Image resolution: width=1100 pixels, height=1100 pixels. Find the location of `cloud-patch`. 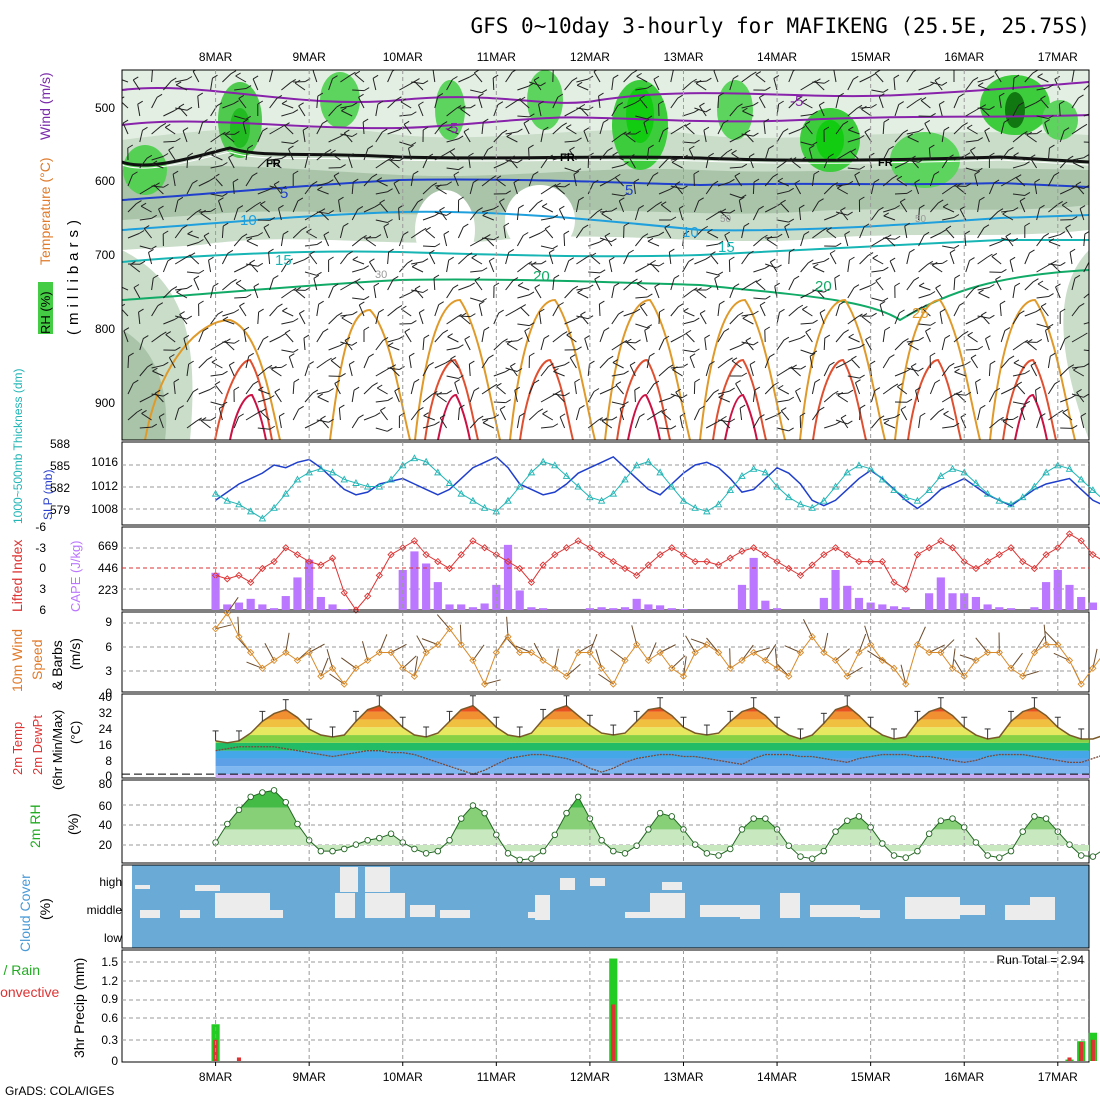

cloud-patch is located at coordinates (667, 905).